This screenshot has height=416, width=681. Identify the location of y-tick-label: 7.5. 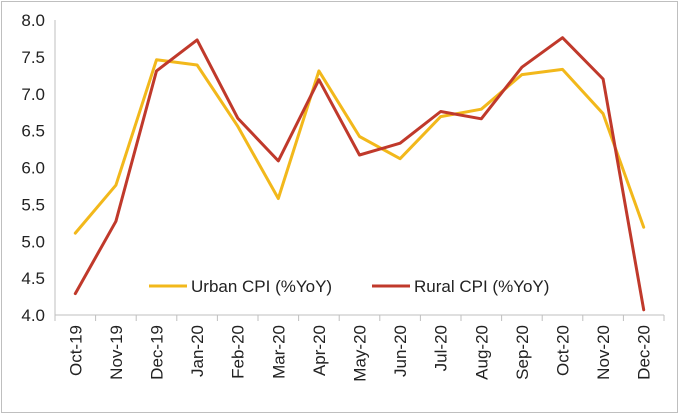
(33, 57).